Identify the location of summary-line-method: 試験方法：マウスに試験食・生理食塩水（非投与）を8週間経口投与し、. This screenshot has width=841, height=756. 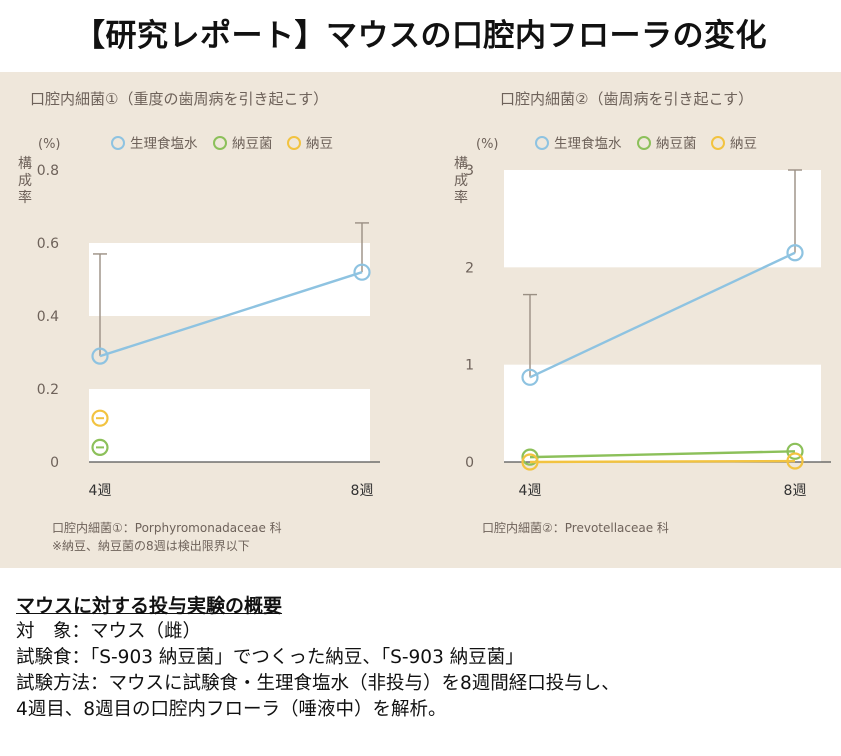
(318, 683).